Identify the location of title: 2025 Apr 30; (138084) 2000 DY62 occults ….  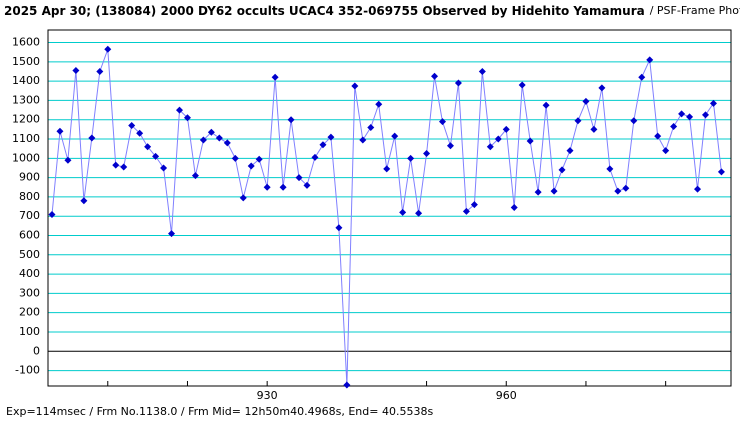
(324, 11).